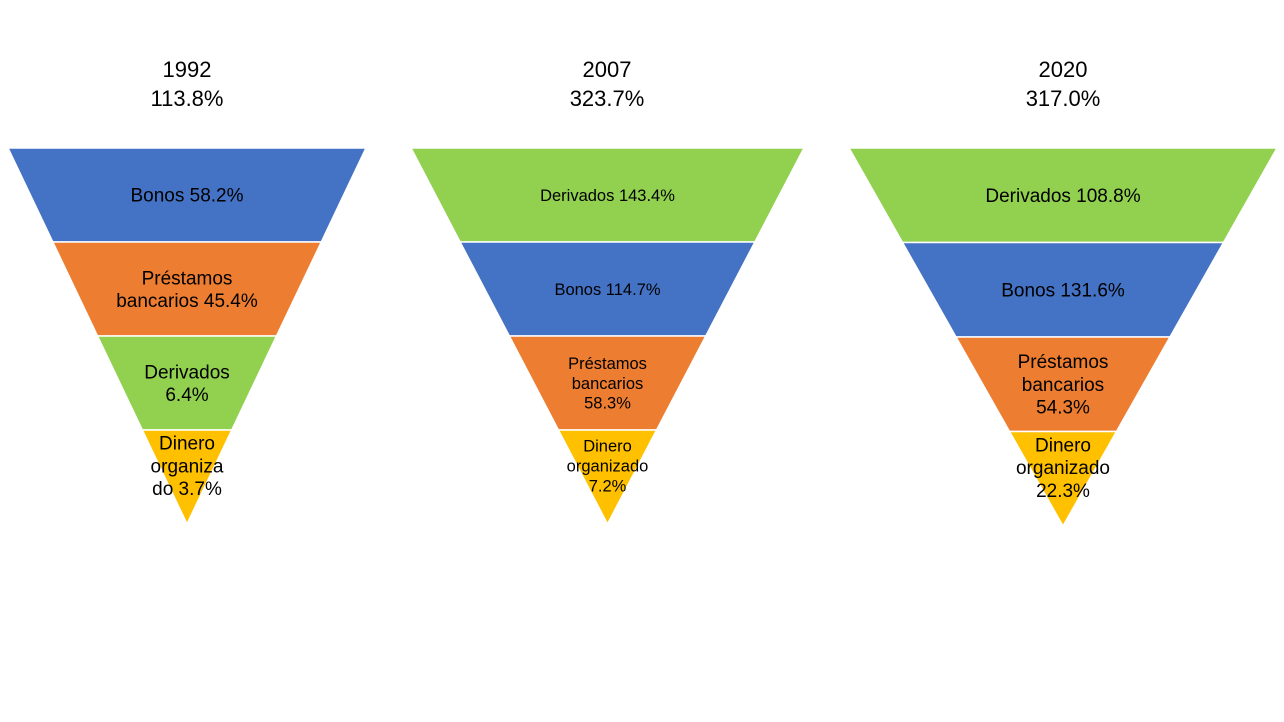  I want to click on funnel-segment-label-line: Derivados 108.8%, so click(1062, 196).